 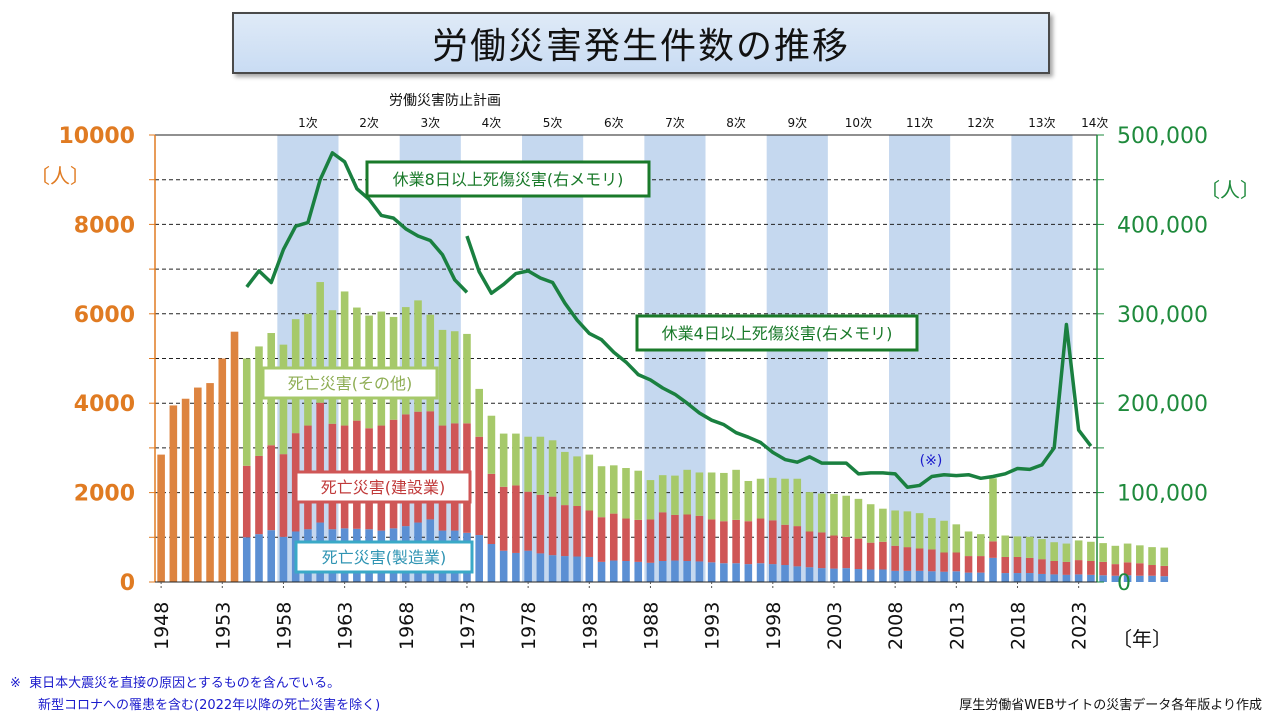 What do you see at coordinates (1110, 705) in the screenshot?
I see `source-note: 厚生労働省WEBサイトの災害データ各年版より作成` at bounding box center [1110, 705].